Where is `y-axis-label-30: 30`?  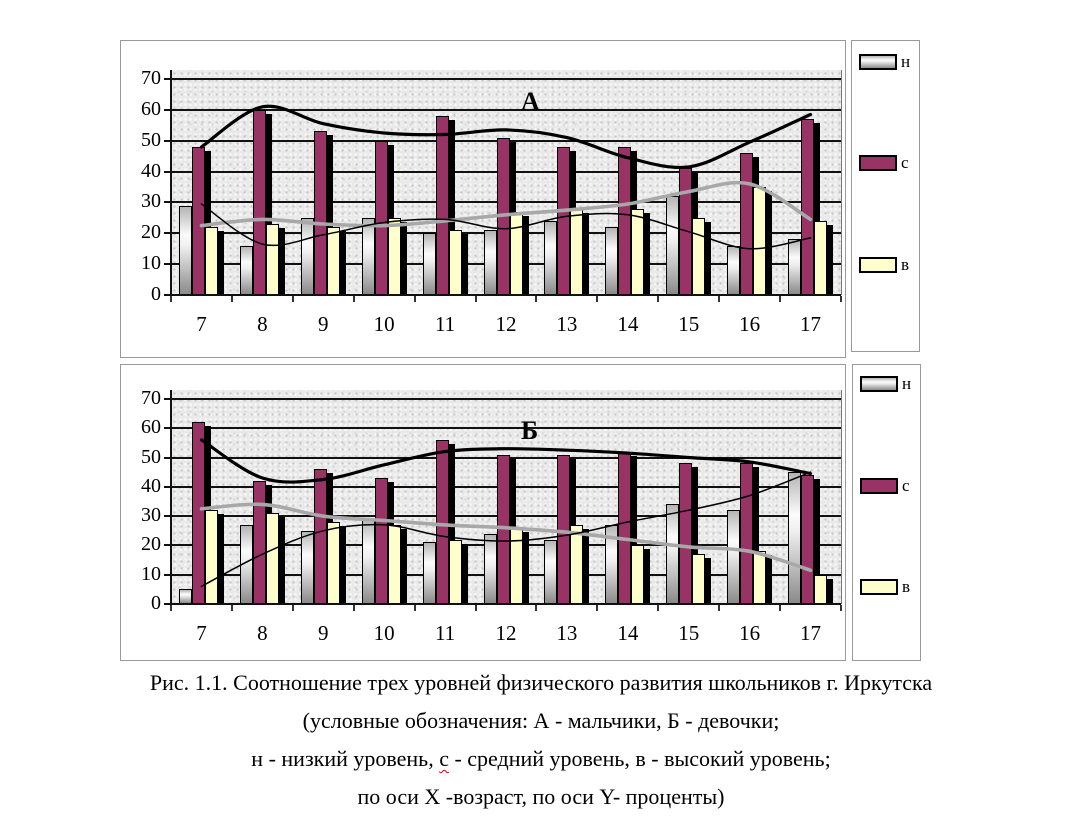 y-axis-label-30: 30 is located at coordinates (151, 201).